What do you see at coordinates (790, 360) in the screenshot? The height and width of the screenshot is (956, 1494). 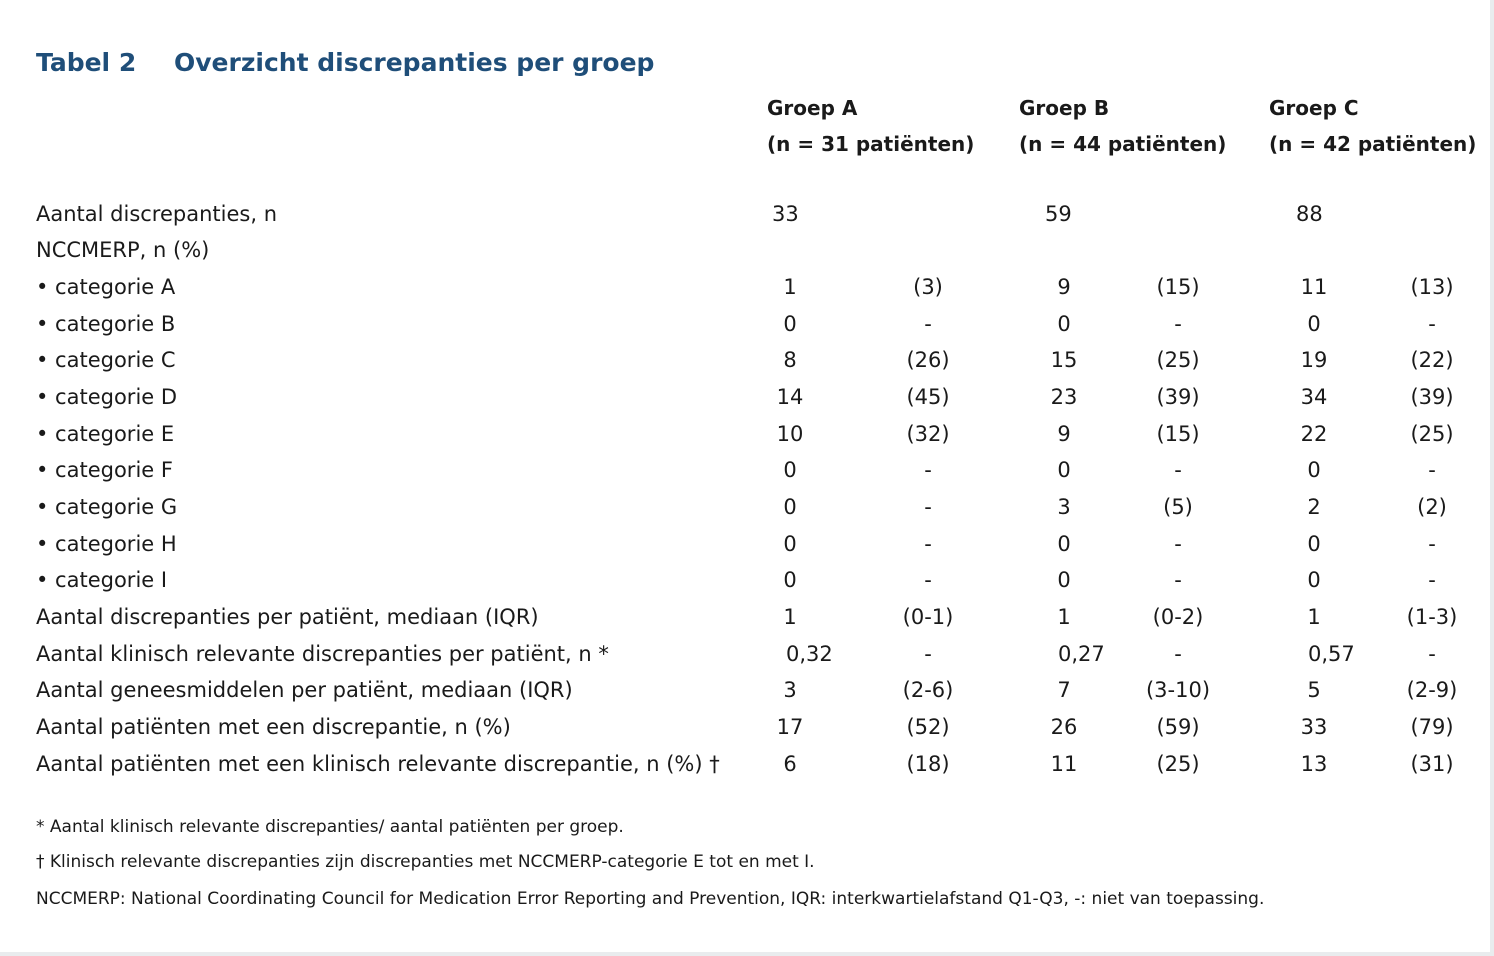 I see `group-a-value: 8` at bounding box center [790, 360].